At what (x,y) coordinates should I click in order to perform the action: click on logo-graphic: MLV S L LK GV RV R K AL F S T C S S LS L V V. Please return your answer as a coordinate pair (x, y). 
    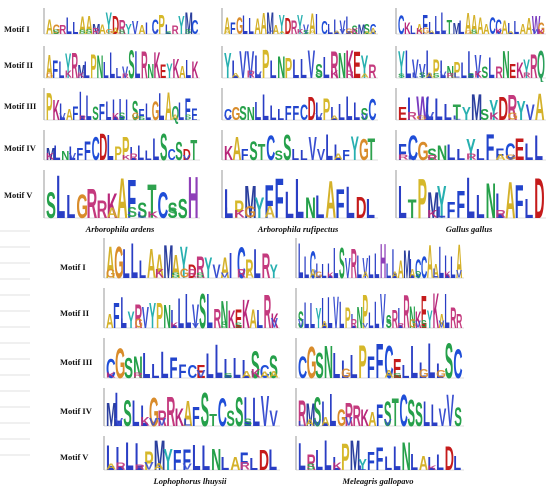
    Looking at the image, I should click on (191, 408).